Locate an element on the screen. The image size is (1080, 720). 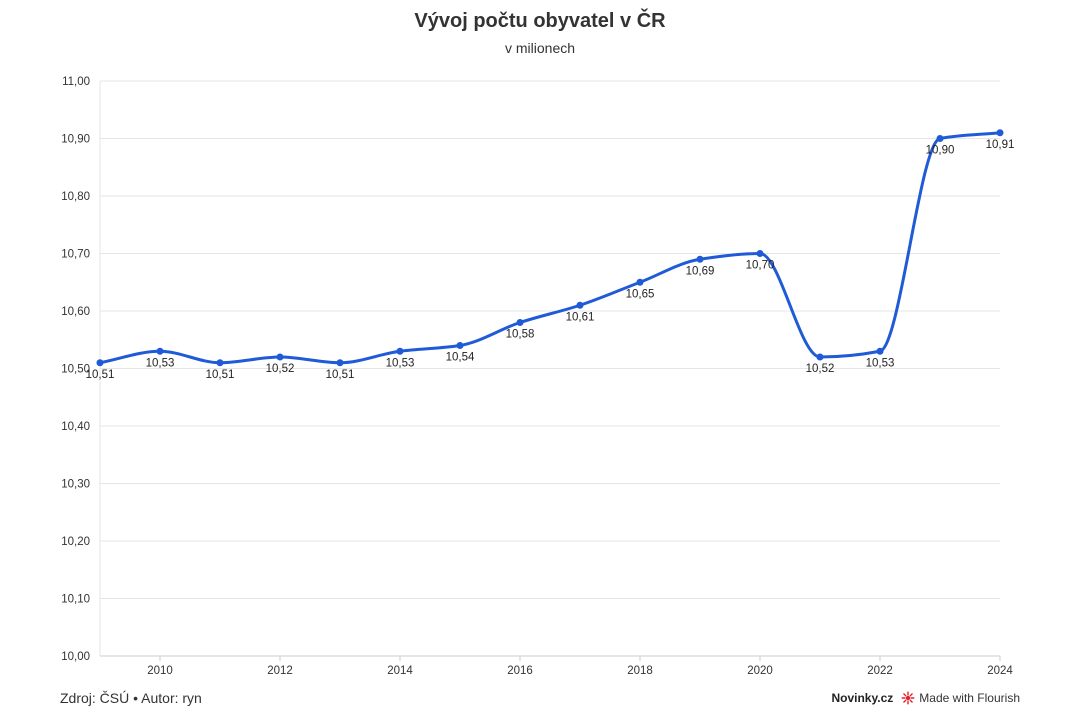
data-label: 10,54 is located at coordinates (460, 358).